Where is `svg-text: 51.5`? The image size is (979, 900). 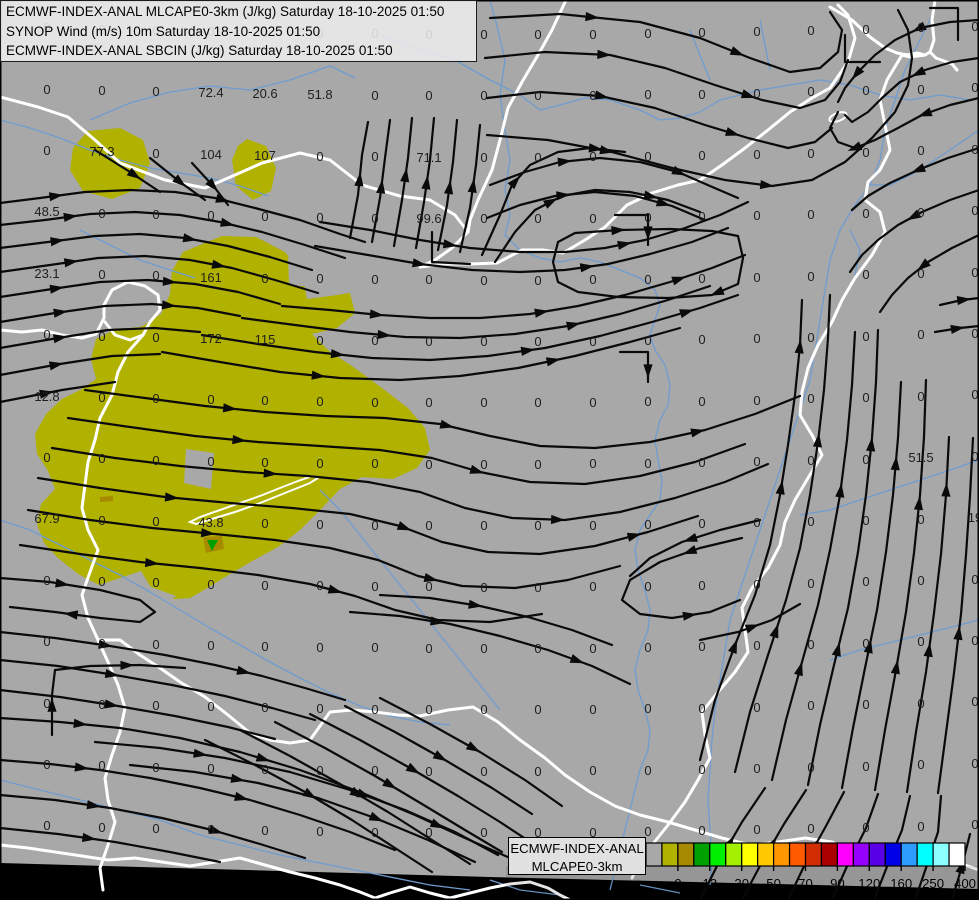
svg-text: 51.5 is located at coordinates (920, 457).